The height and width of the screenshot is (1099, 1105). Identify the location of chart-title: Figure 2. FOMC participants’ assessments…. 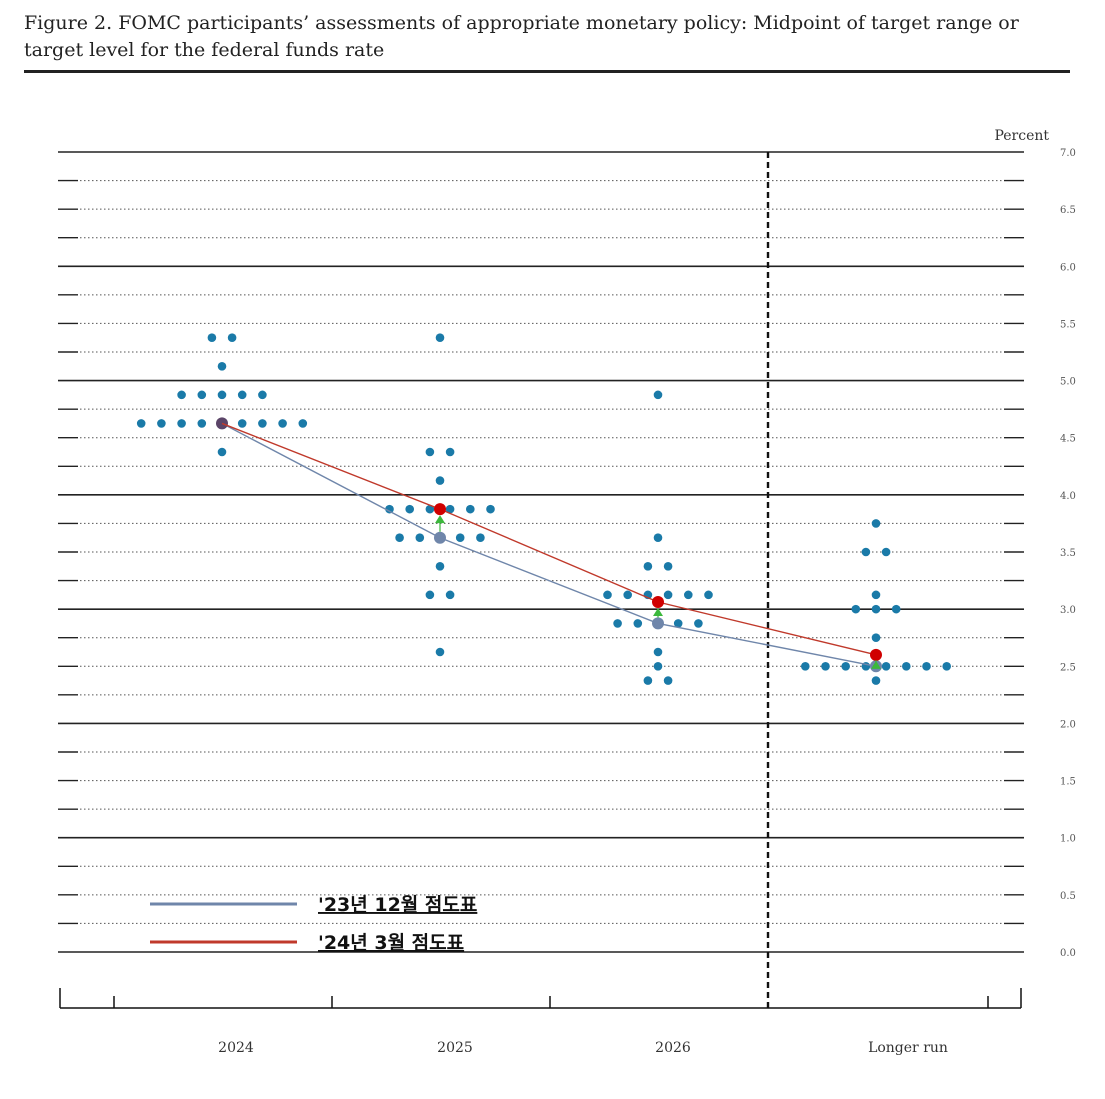
(521, 36).